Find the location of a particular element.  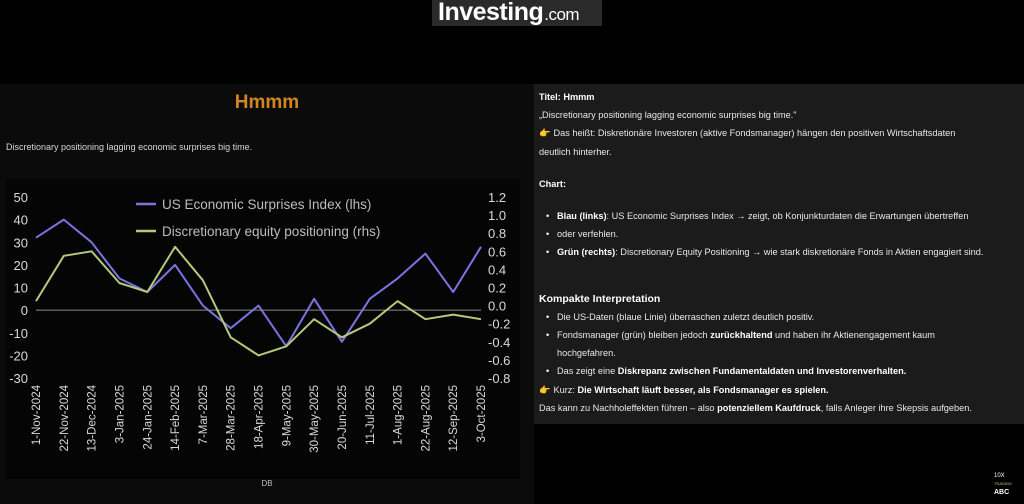

trading-abc-badge: 10X TRADING ABC is located at coordinates (1007, 486).